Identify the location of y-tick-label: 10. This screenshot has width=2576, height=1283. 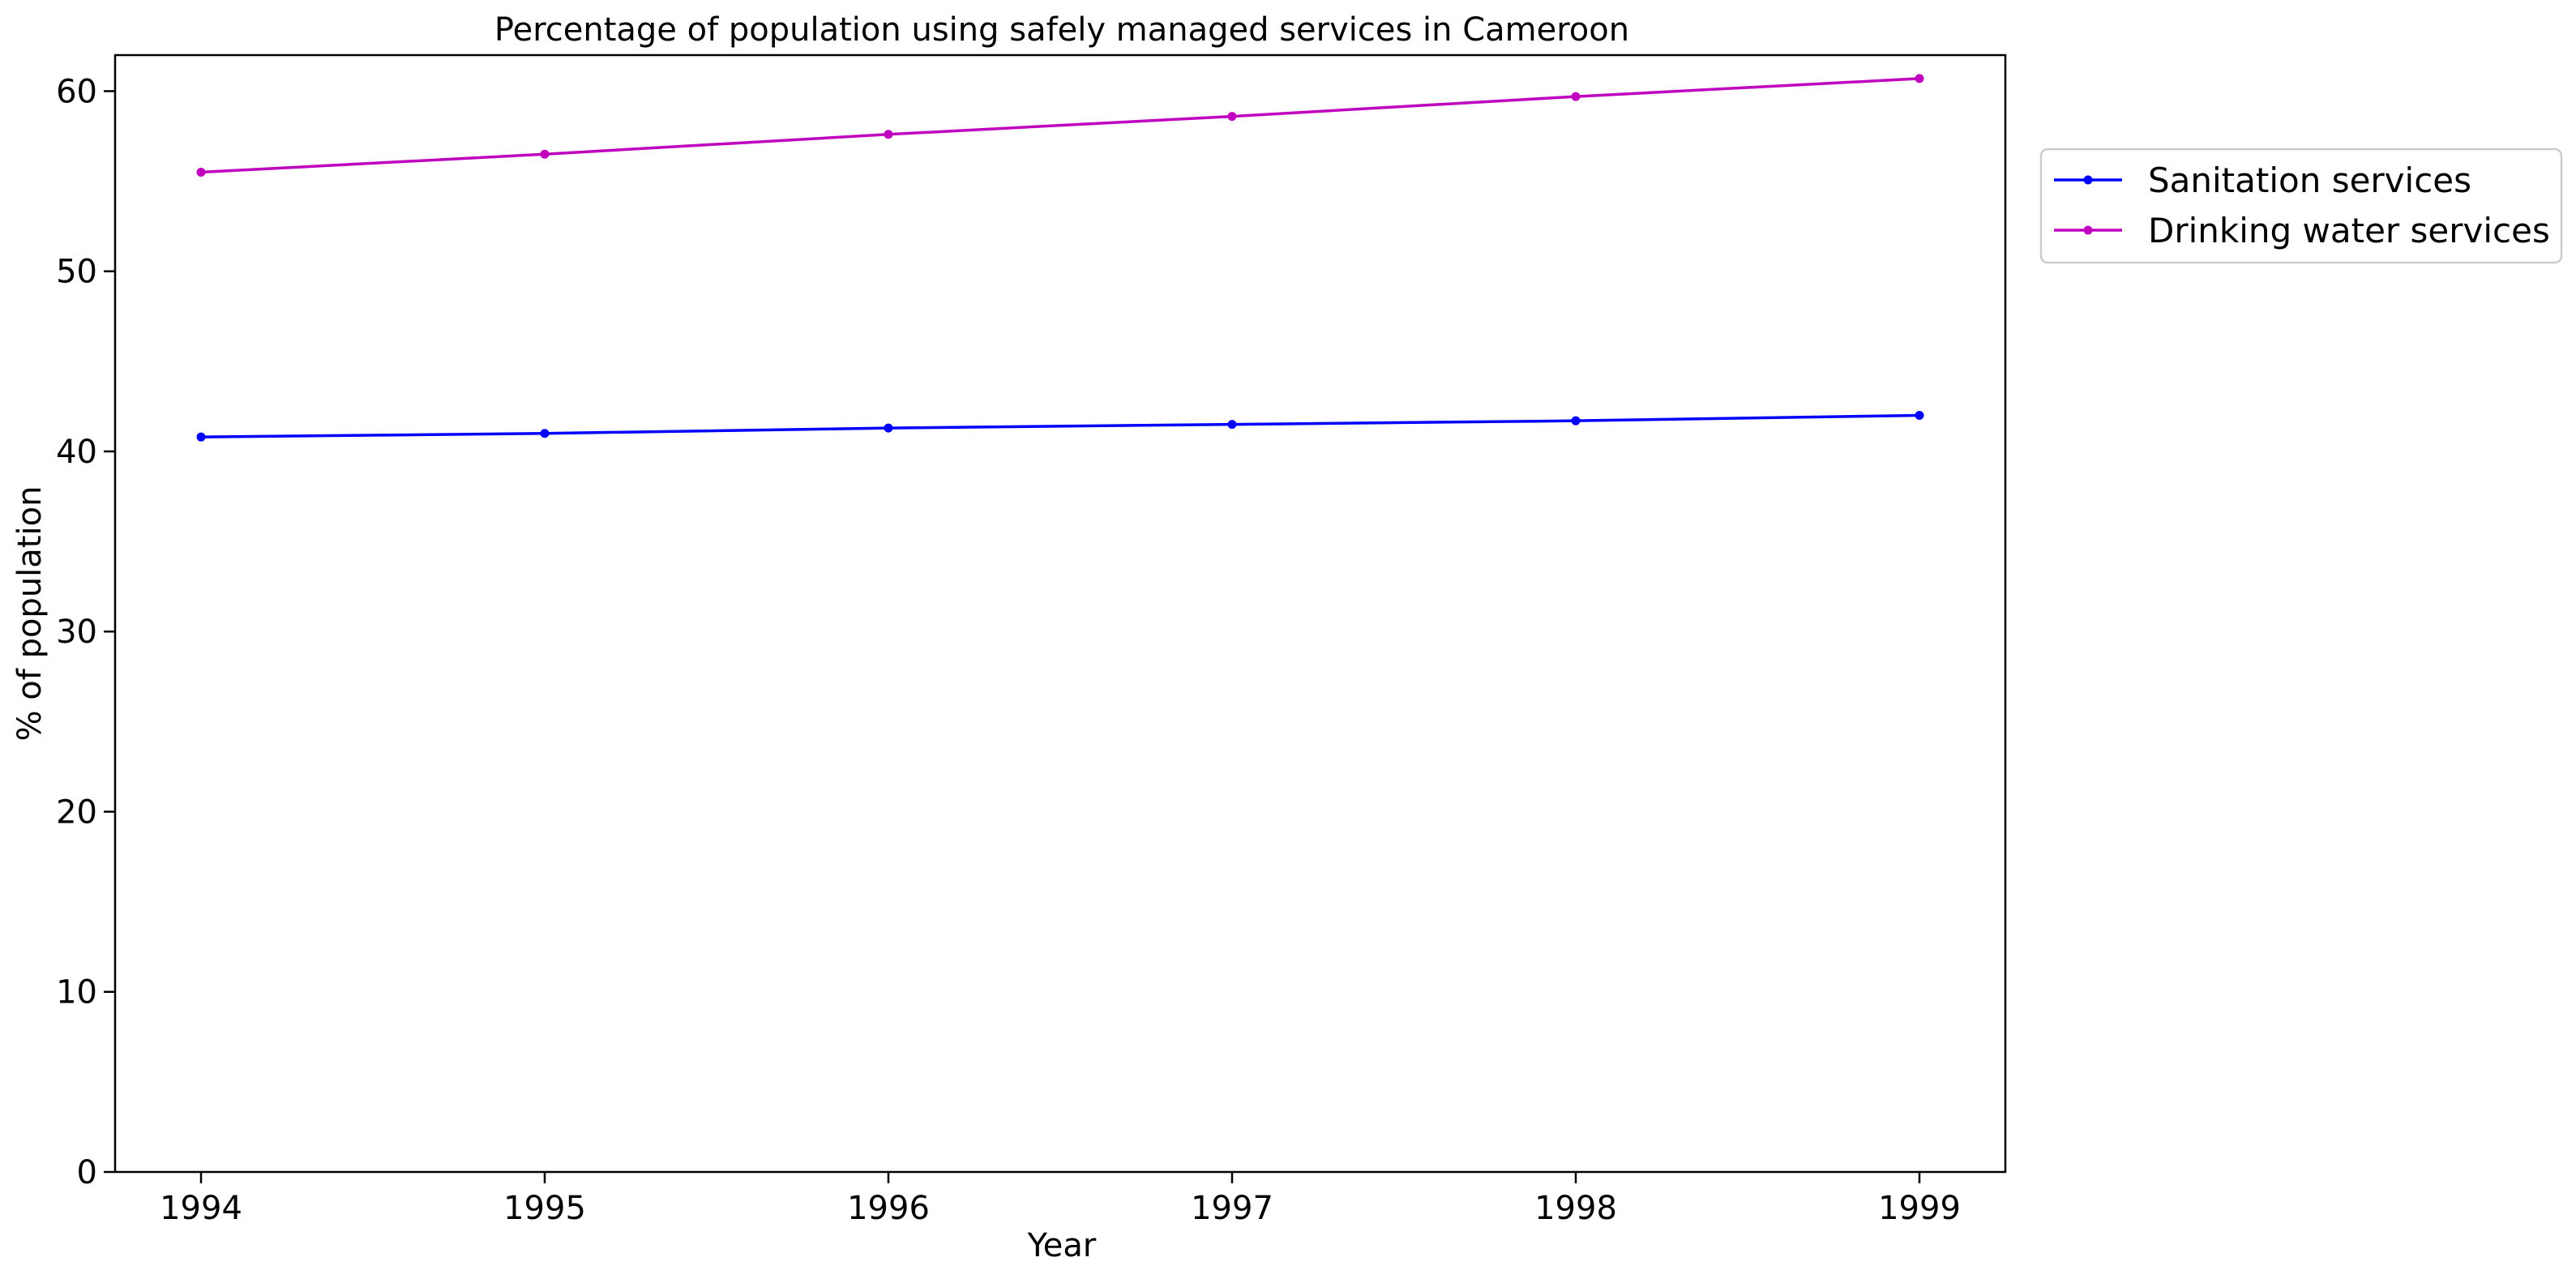
(76, 993).